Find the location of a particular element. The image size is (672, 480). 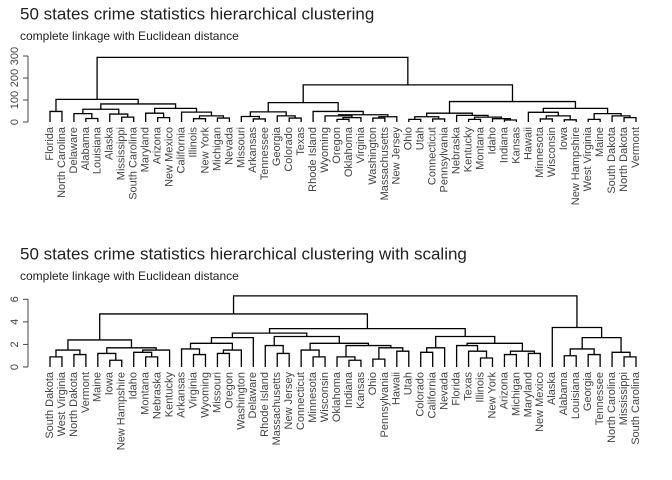

leaf-label: North Carolina is located at coordinates (612, 407).